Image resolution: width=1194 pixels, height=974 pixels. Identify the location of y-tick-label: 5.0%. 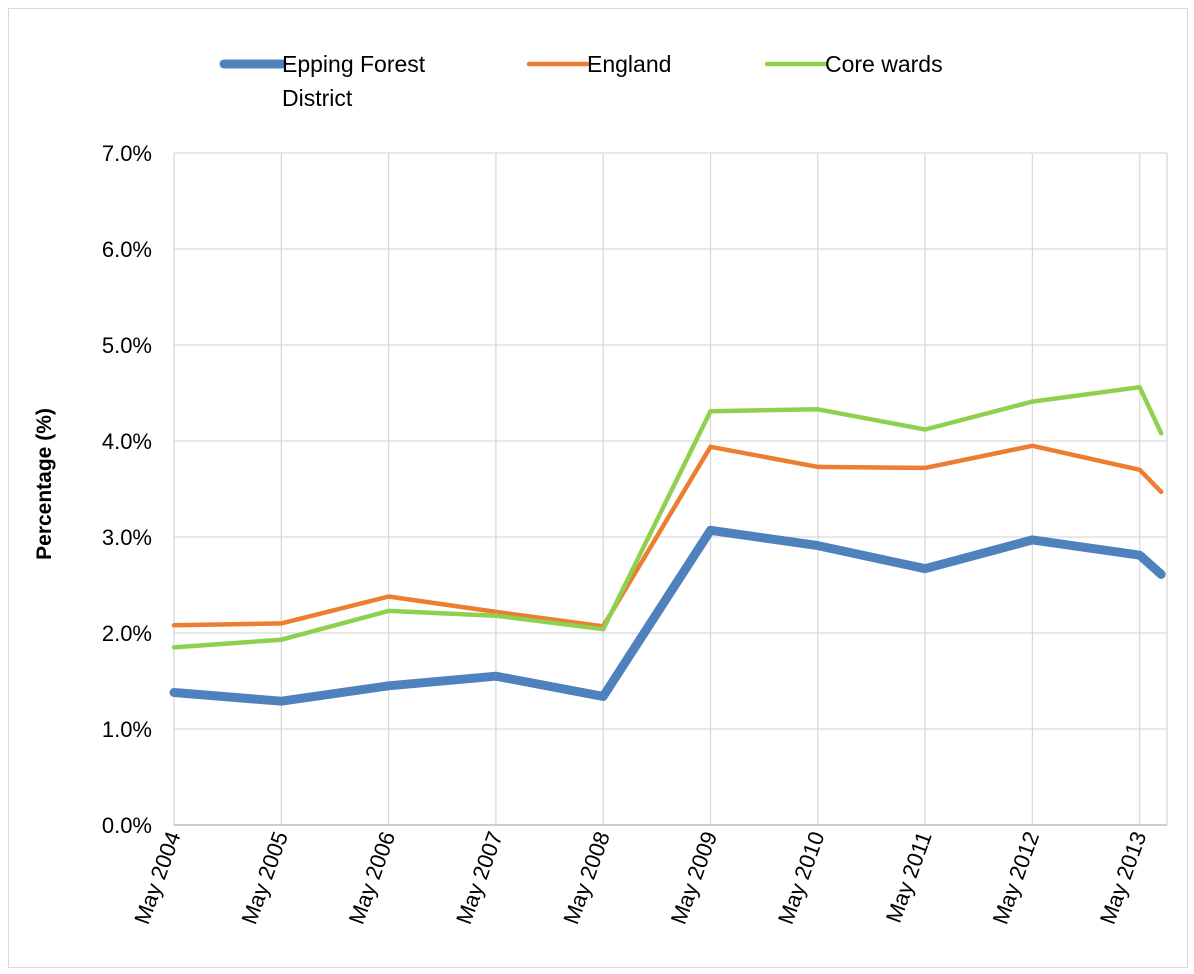
(127, 345).